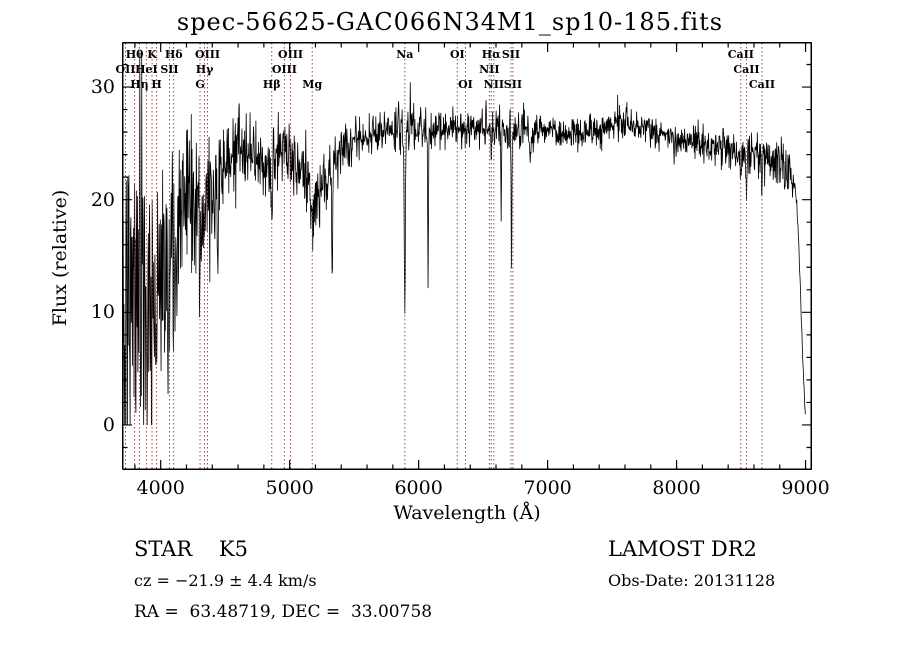  Describe the element at coordinates (312, 84) in the screenshot. I see `spectral-line-label: Mg` at that location.